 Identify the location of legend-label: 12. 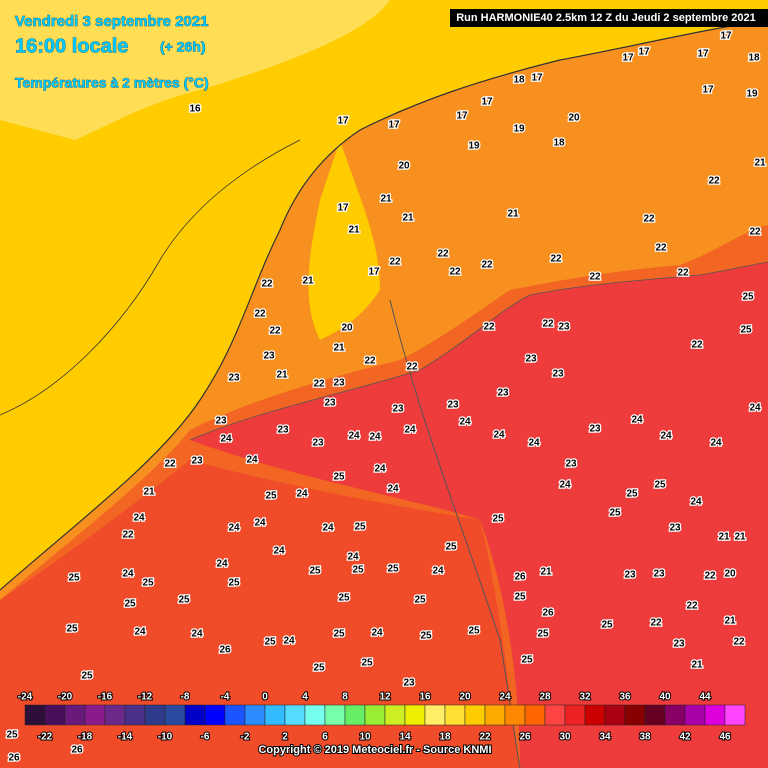
(385, 697).